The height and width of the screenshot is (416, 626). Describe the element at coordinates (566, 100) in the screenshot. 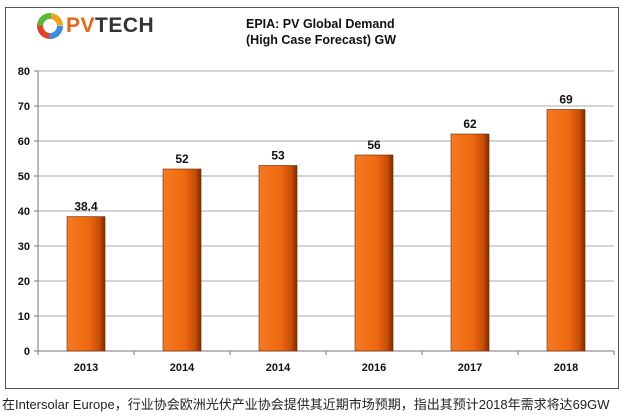

I see `data-label: 69` at that location.